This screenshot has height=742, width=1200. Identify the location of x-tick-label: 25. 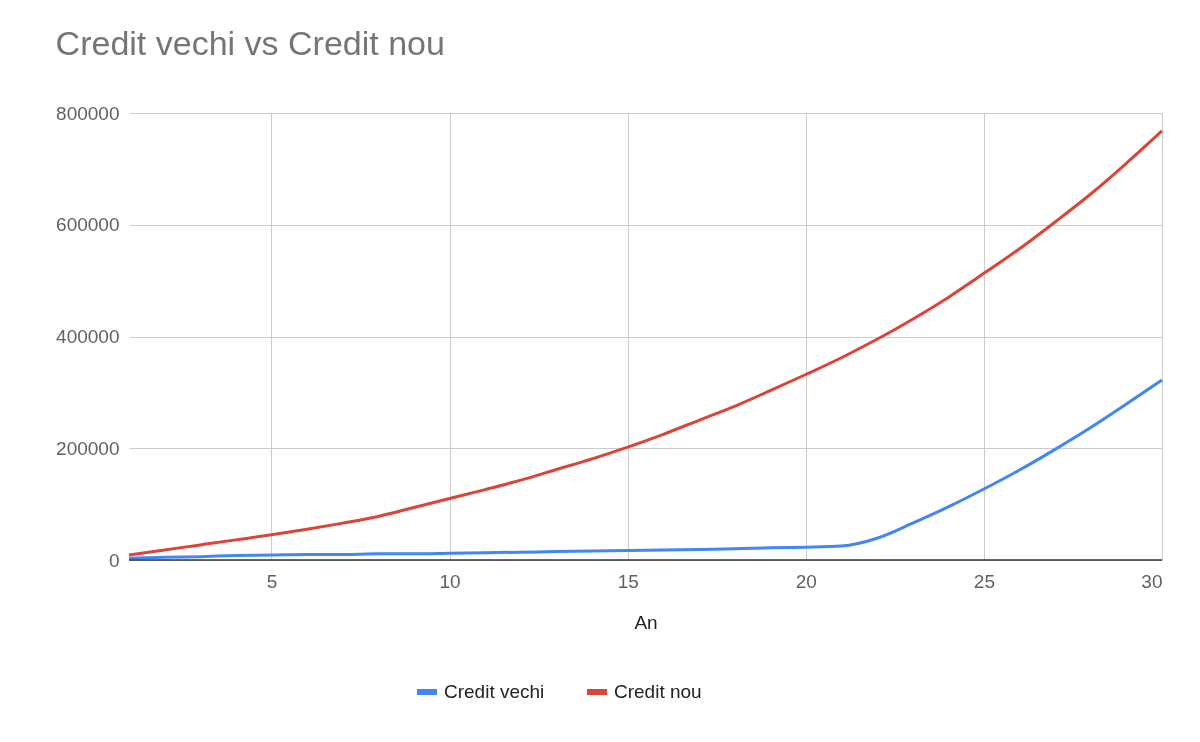
(984, 581).